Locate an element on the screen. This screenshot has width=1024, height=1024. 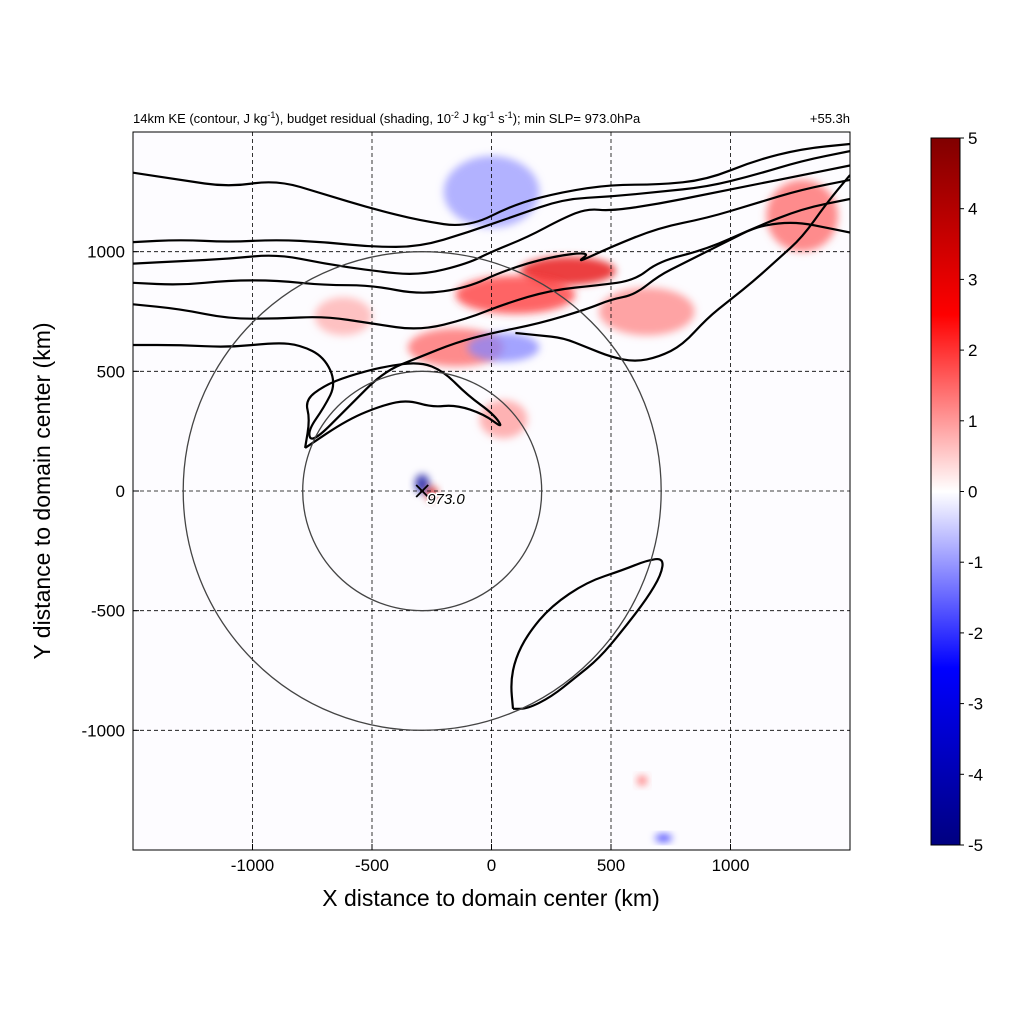
colorbar-tick-label: 0 is located at coordinates (972, 492).